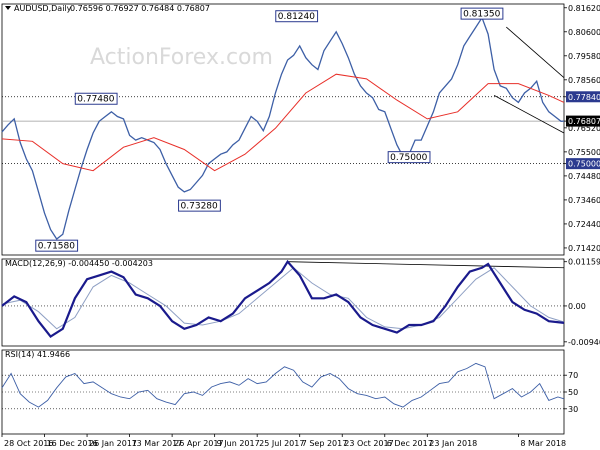 The width and height of the screenshot is (600, 450). What do you see at coordinates (584, 152) in the screenshot?
I see `price-tick-label: 0.75500` at bounding box center [584, 152].